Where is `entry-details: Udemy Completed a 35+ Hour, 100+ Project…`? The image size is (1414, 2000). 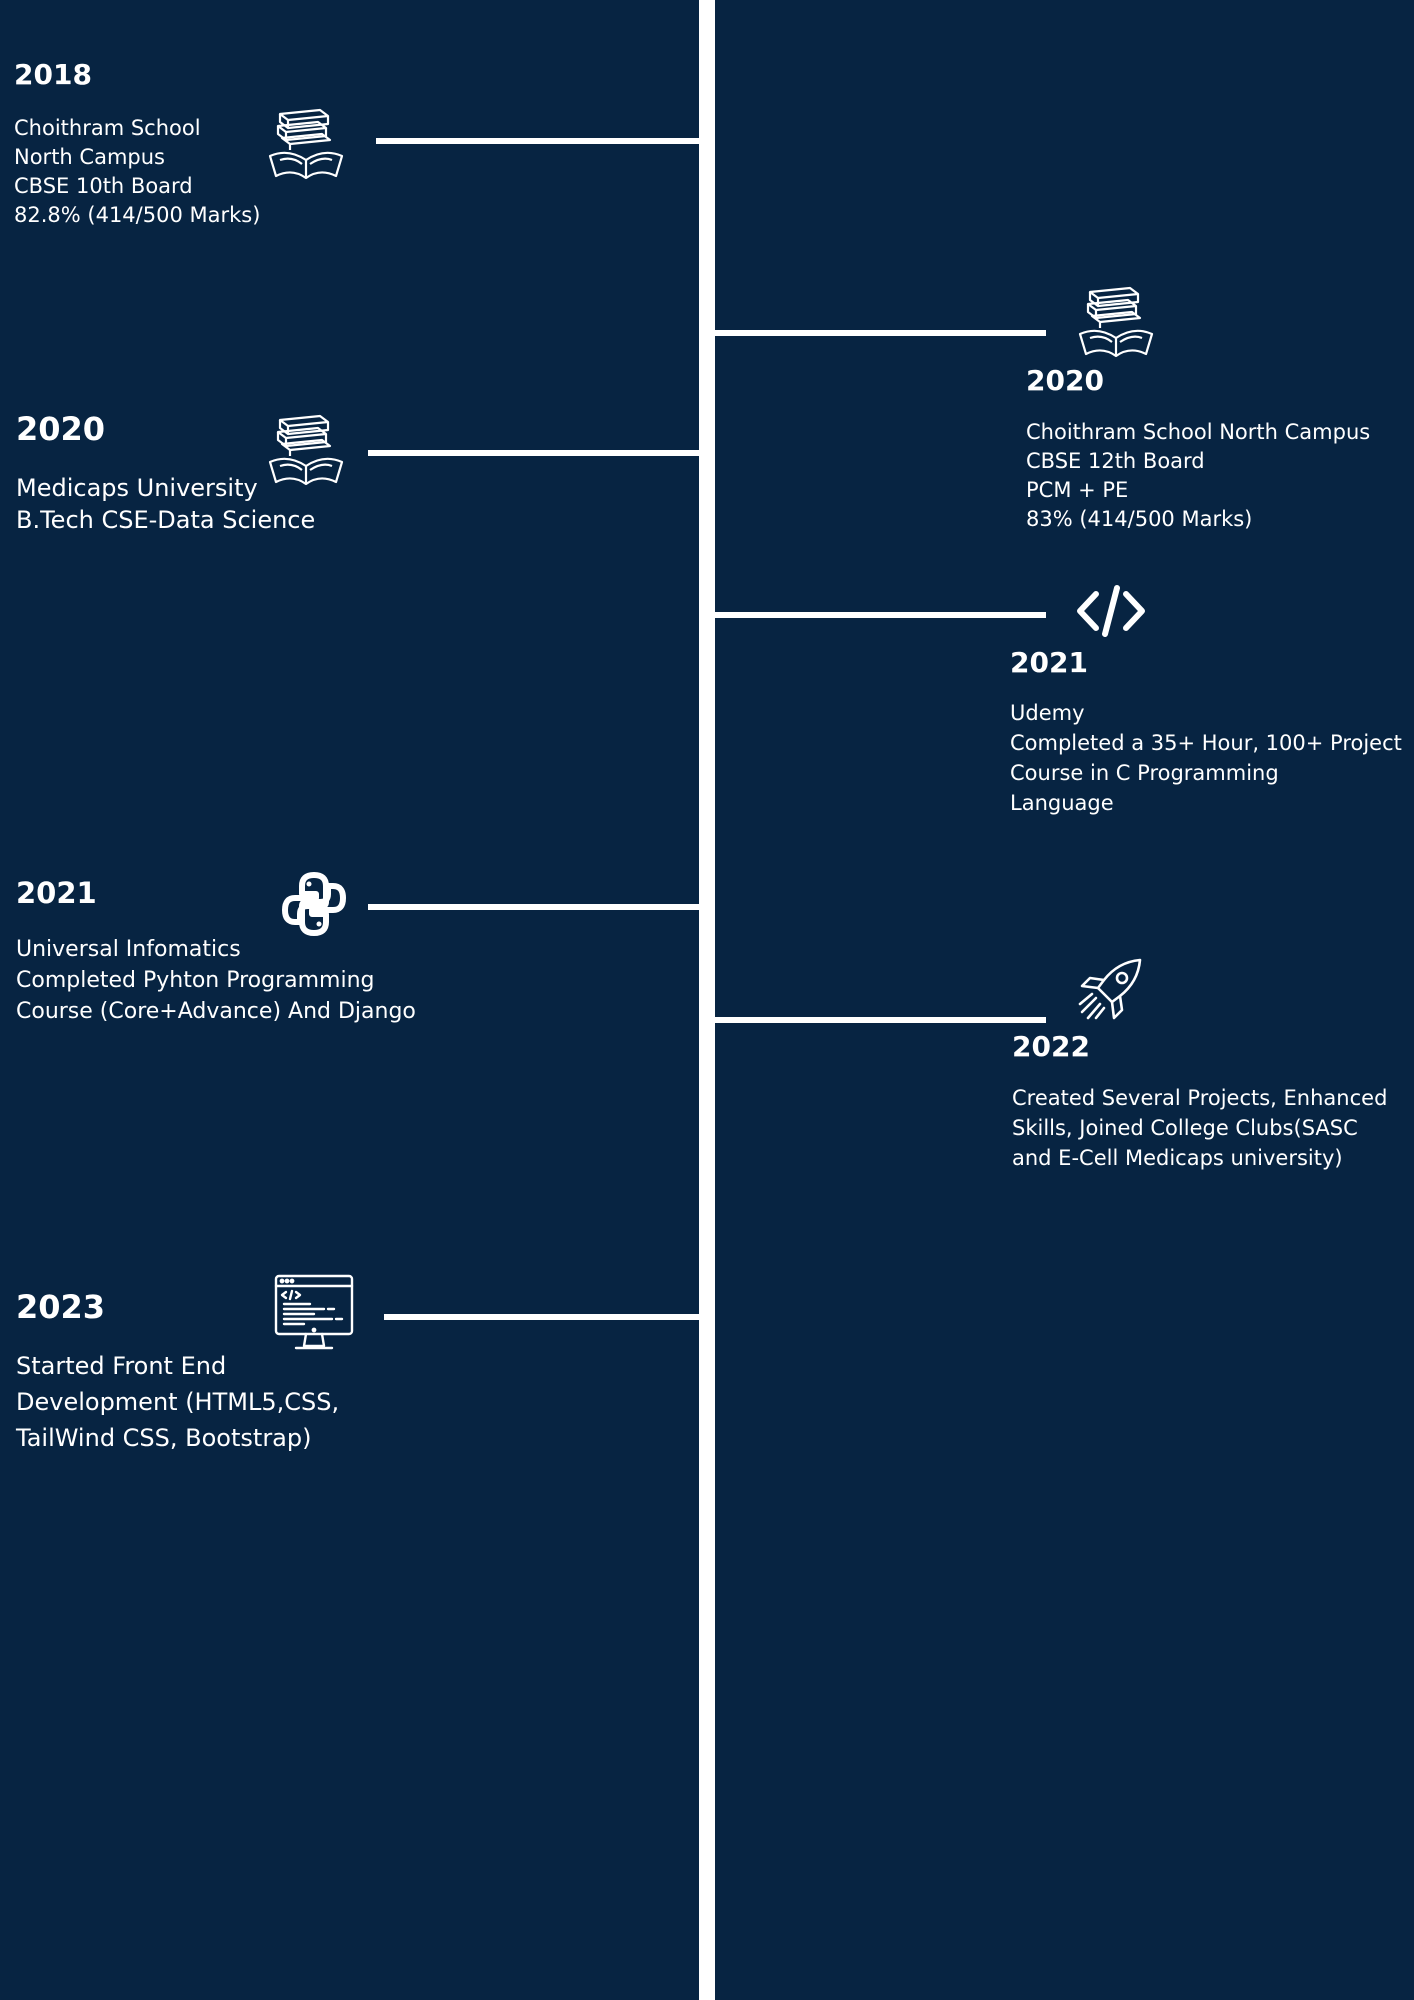
entry-details: Udemy Completed a 35+ Hour, 100+ Project… is located at coordinates (1206, 758).